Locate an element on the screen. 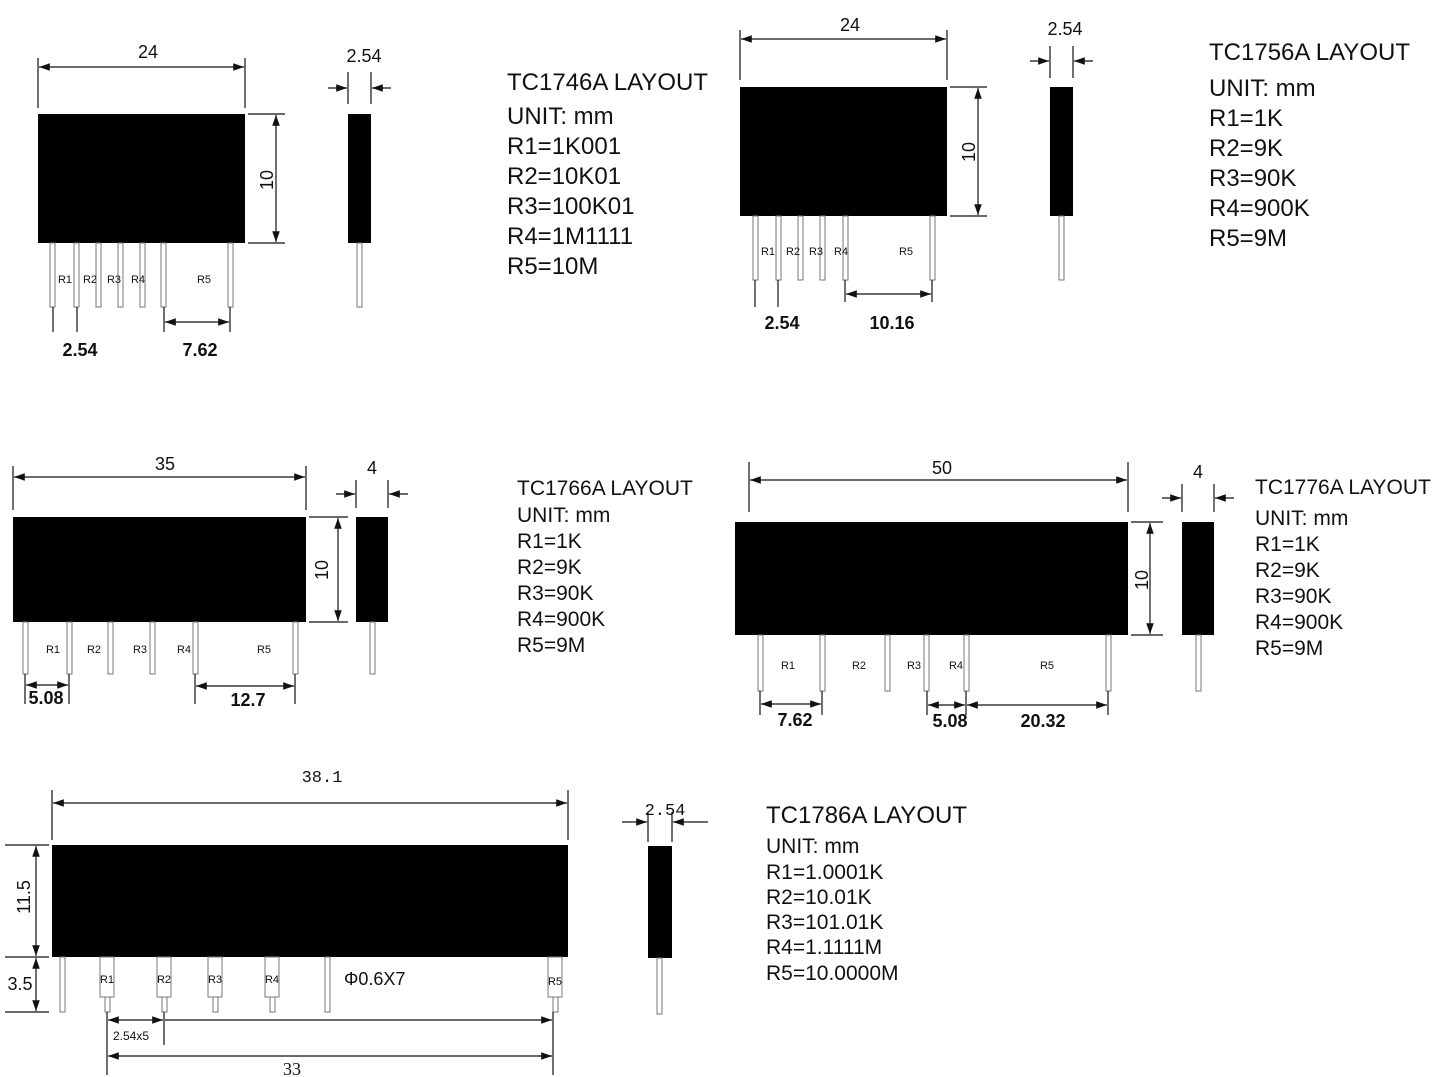 This screenshot has height=1077, width=1456. dim-span: 12.7 is located at coordinates (247, 700).